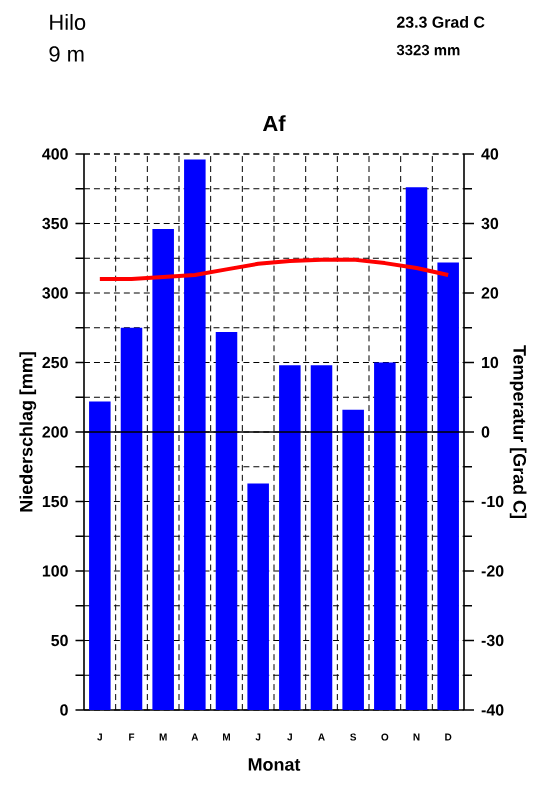 The image size is (554, 798). What do you see at coordinates (274, 764) in the screenshot?
I see `x-axis-title: Monat` at bounding box center [274, 764].